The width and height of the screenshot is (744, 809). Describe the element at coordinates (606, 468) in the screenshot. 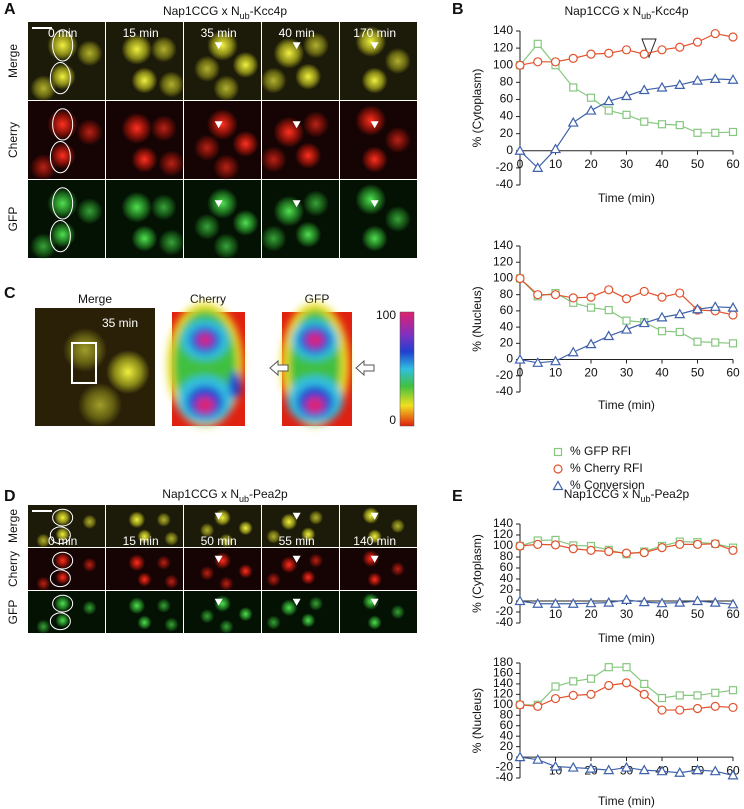

I see `legend-label: % Cherry RFI` at that location.